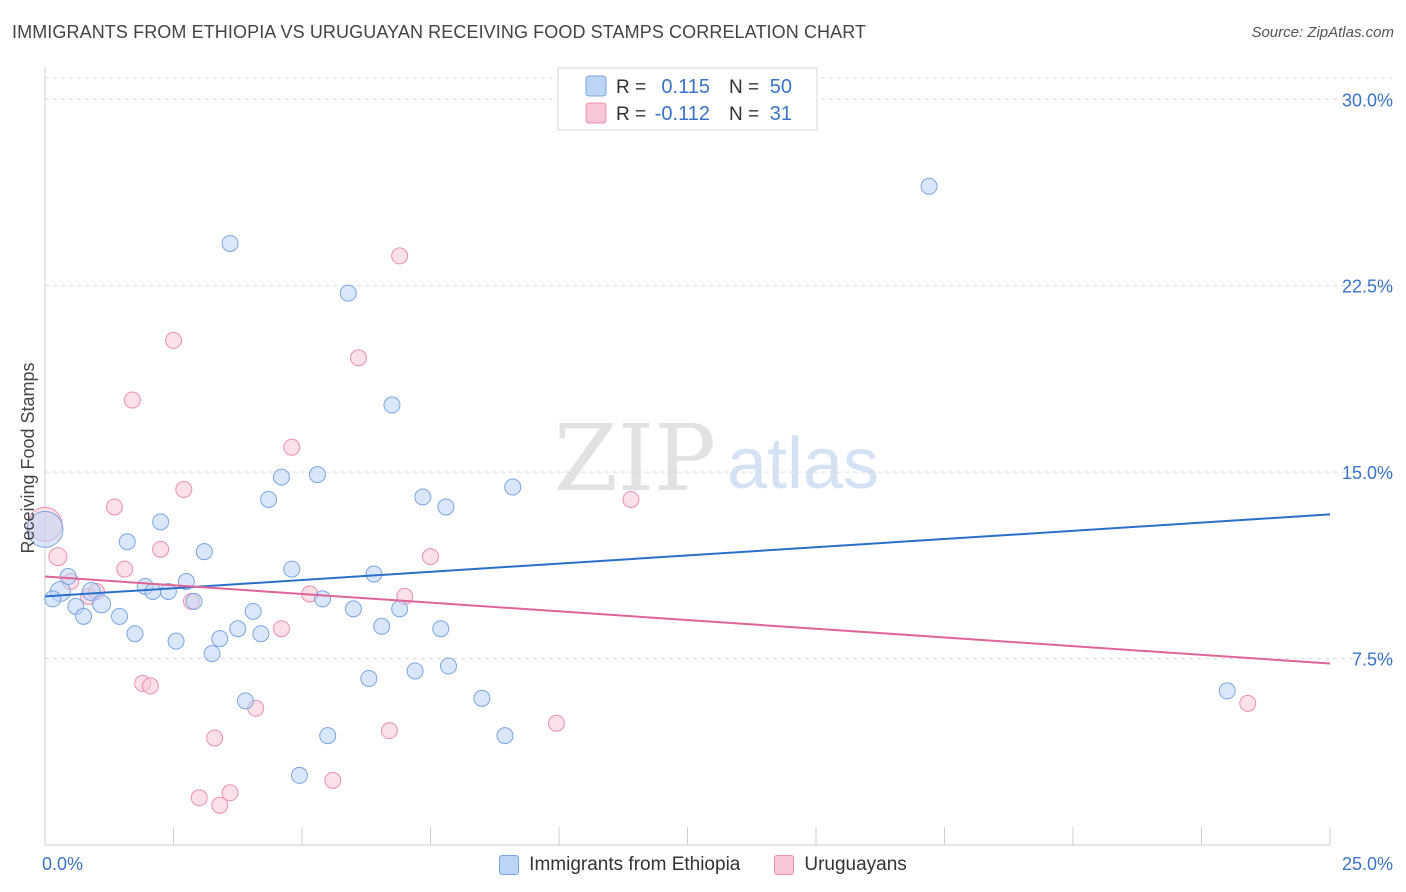 The width and height of the screenshot is (1406, 892). I want to click on stats-row-uruguayans: R = -0.112 N = 31, so click(688, 113).